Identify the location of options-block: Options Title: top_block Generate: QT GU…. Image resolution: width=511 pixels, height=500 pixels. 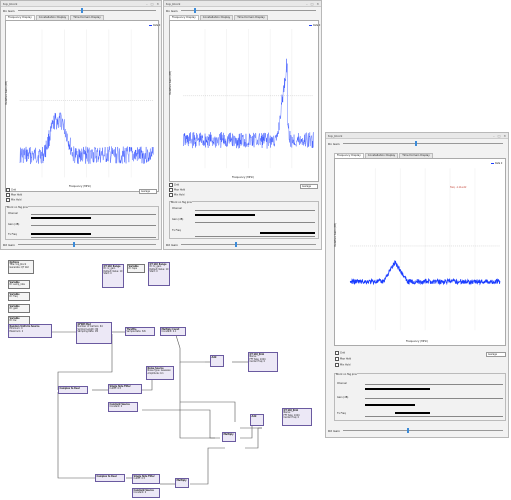
(21, 267).